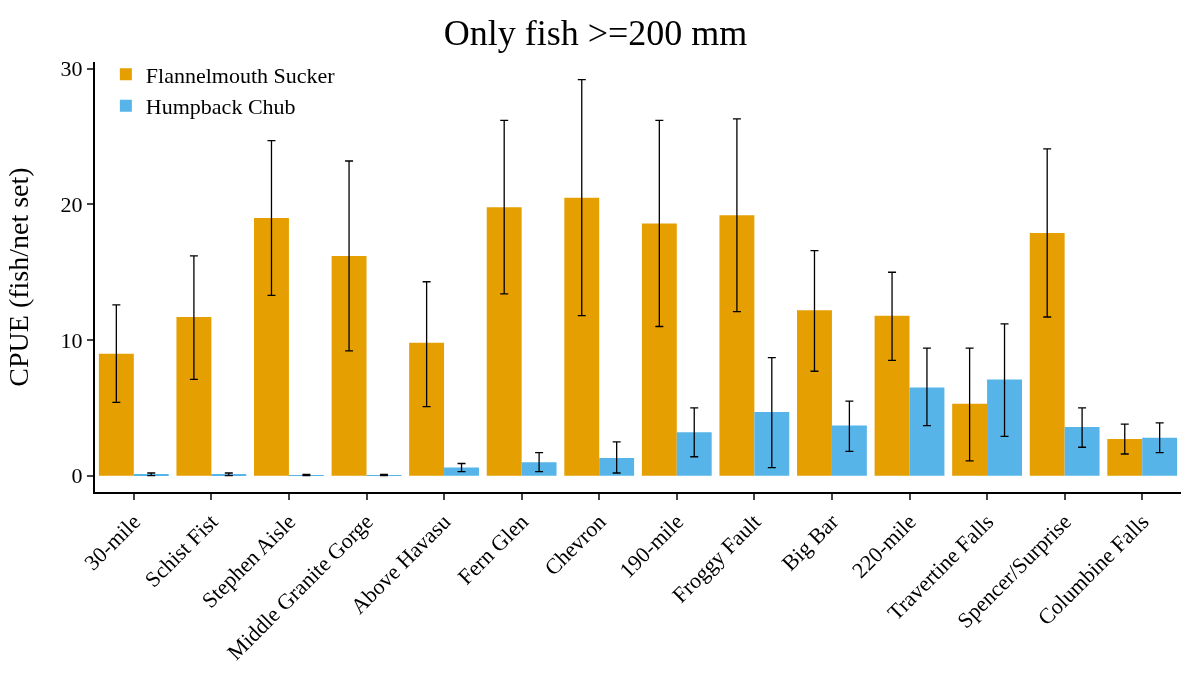 This screenshot has width=1191, height=675. I want to click on y-axis-title: CPUE (fish/net set), so click(18, 277).